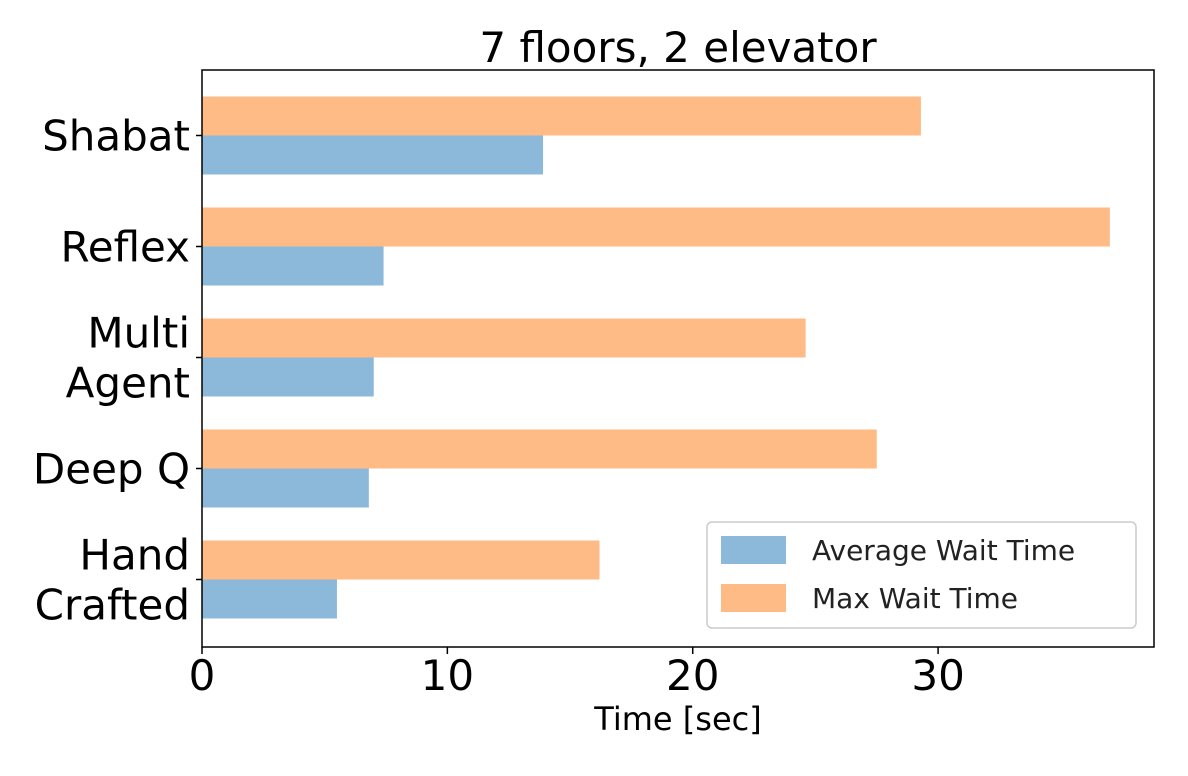 The image size is (1188, 776). What do you see at coordinates (447, 675) in the screenshot?
I see `x-tick-label: 10` at bounding box center [447, 675].